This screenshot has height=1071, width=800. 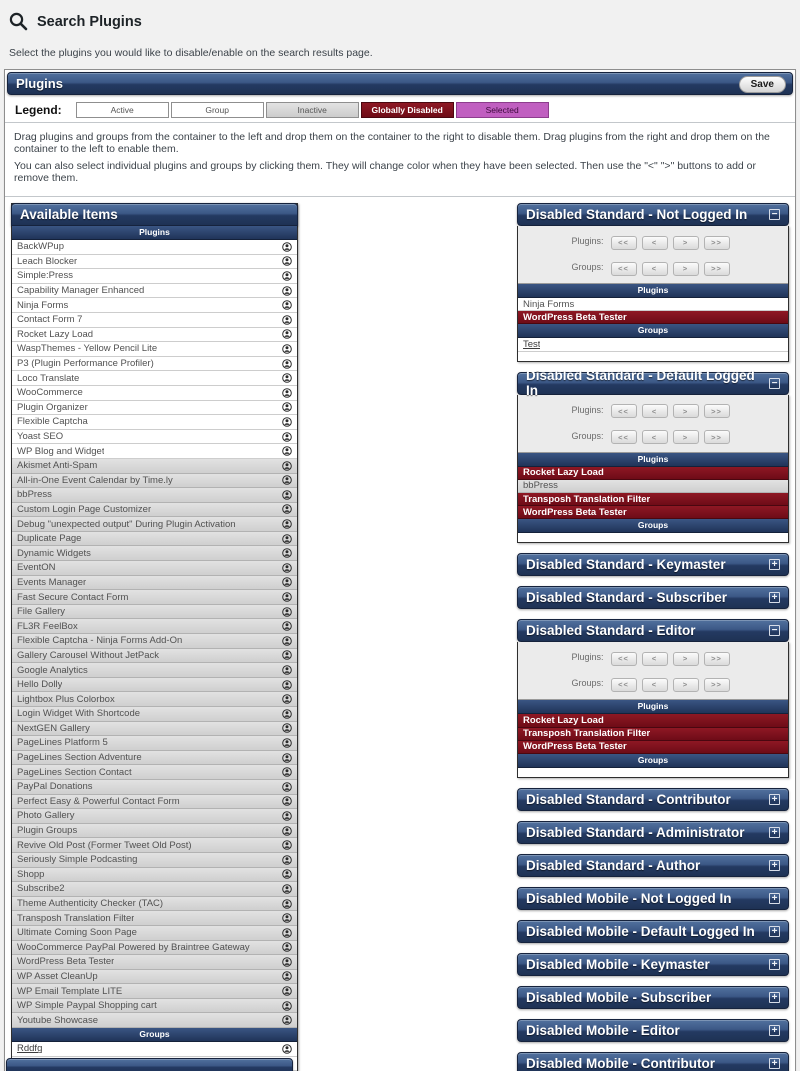 I want to click on plugin-row: WaspThemes - Yellow Pencil Lite, so click(x=154, y=349).